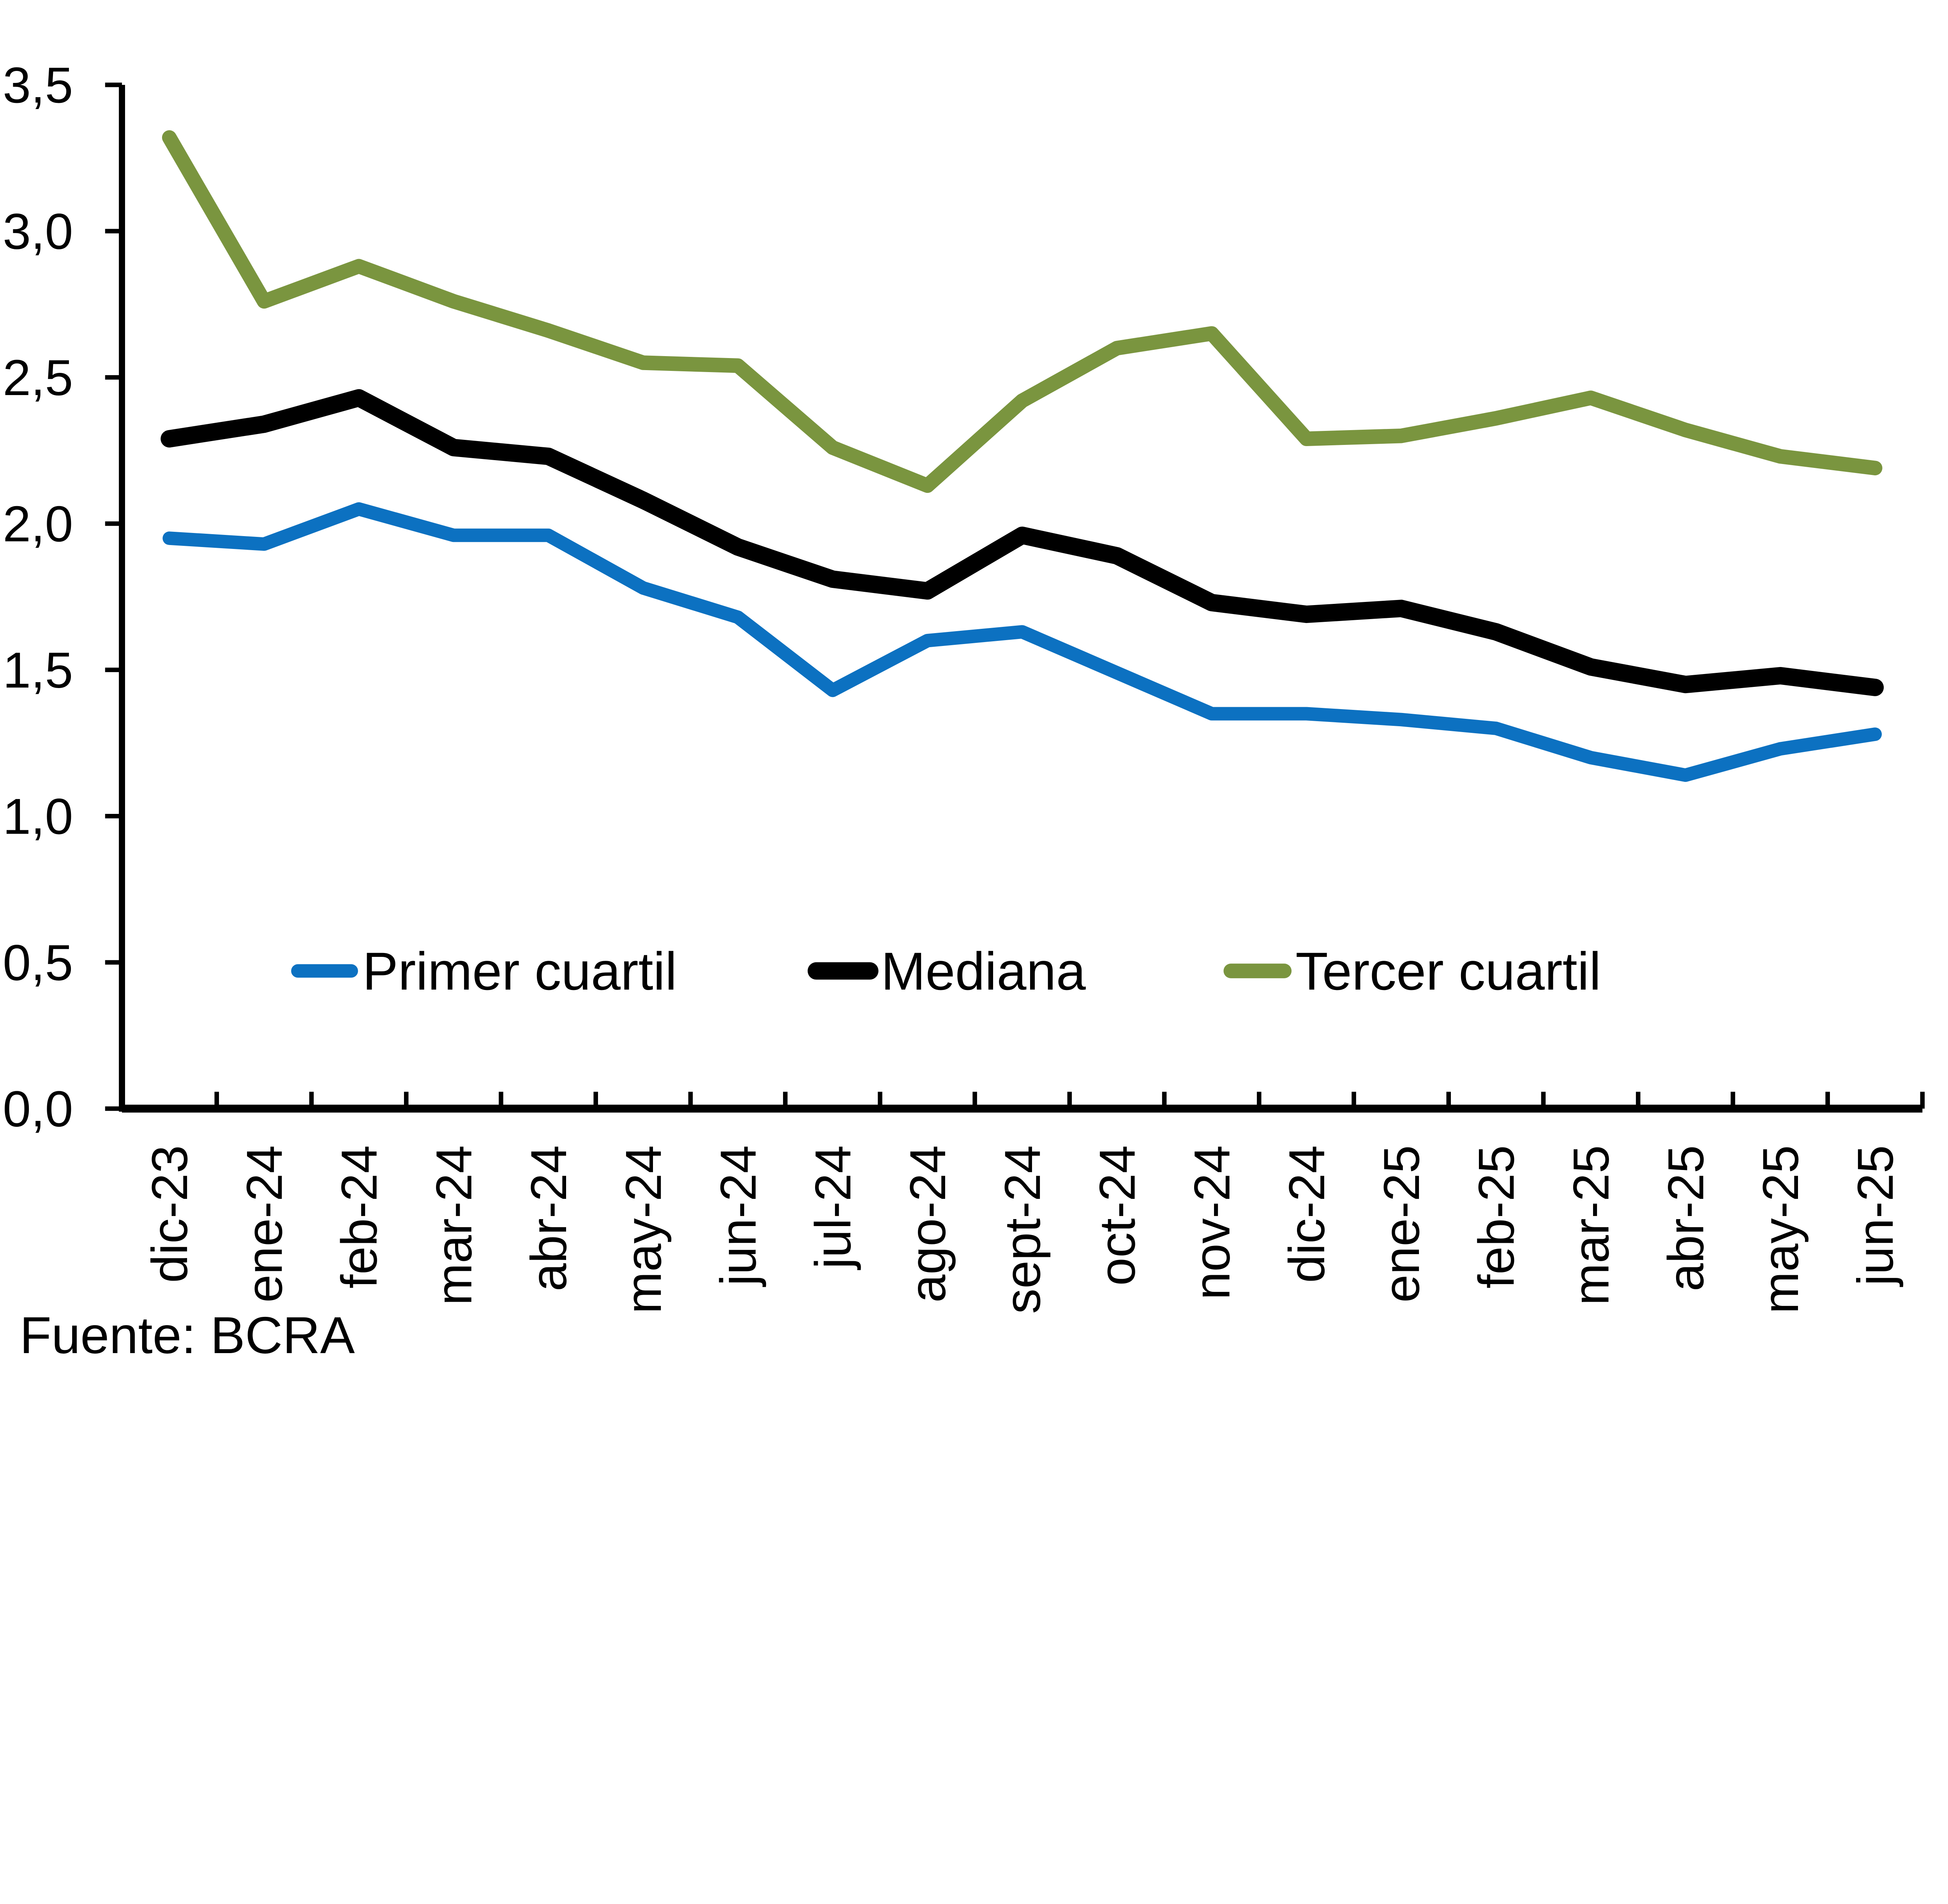 The height and width of the screenshot is (1904, 1948). Describe the element at coordinates (38, 1108) in the screenshot. I see `y-tick-label: 0,0` at that location.